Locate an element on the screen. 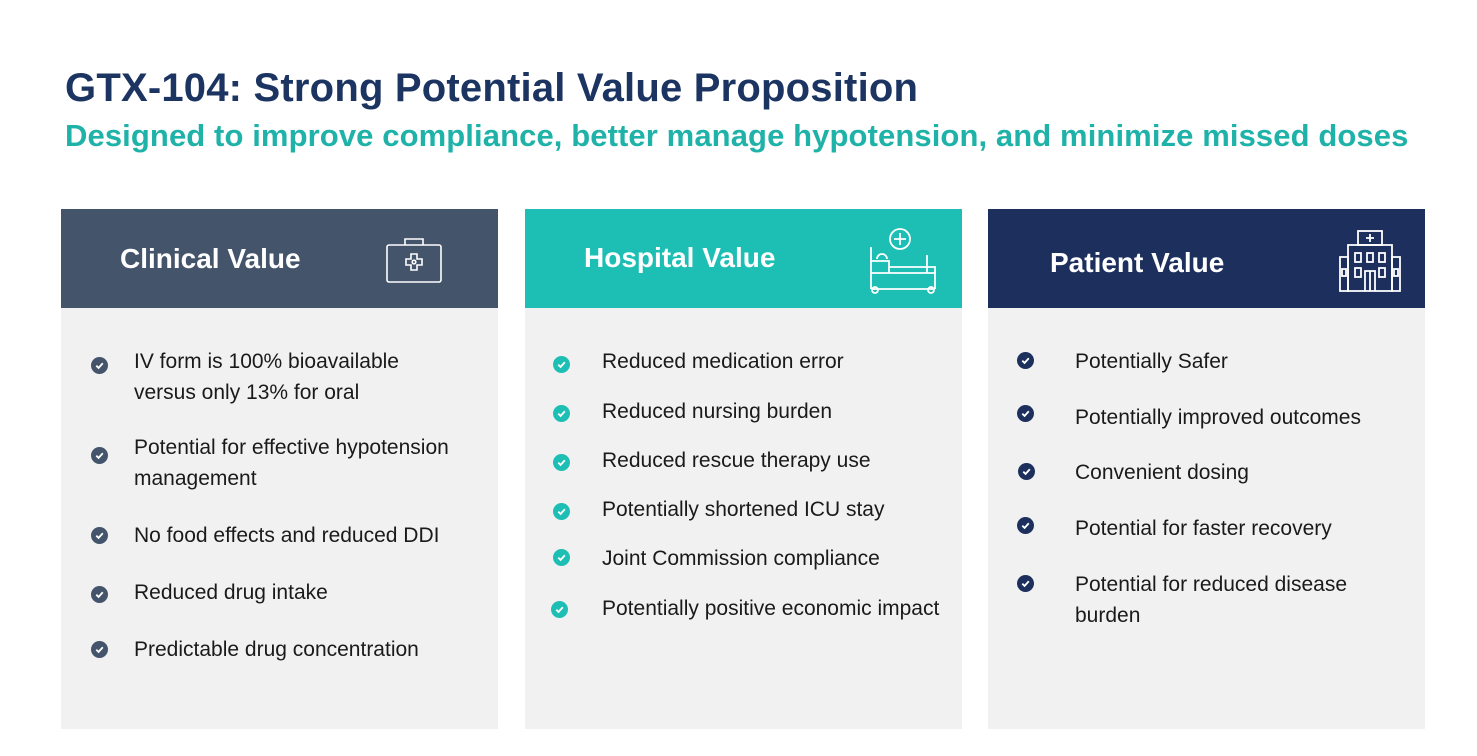  medical-kit-icon is located at coordinates (414, 262).